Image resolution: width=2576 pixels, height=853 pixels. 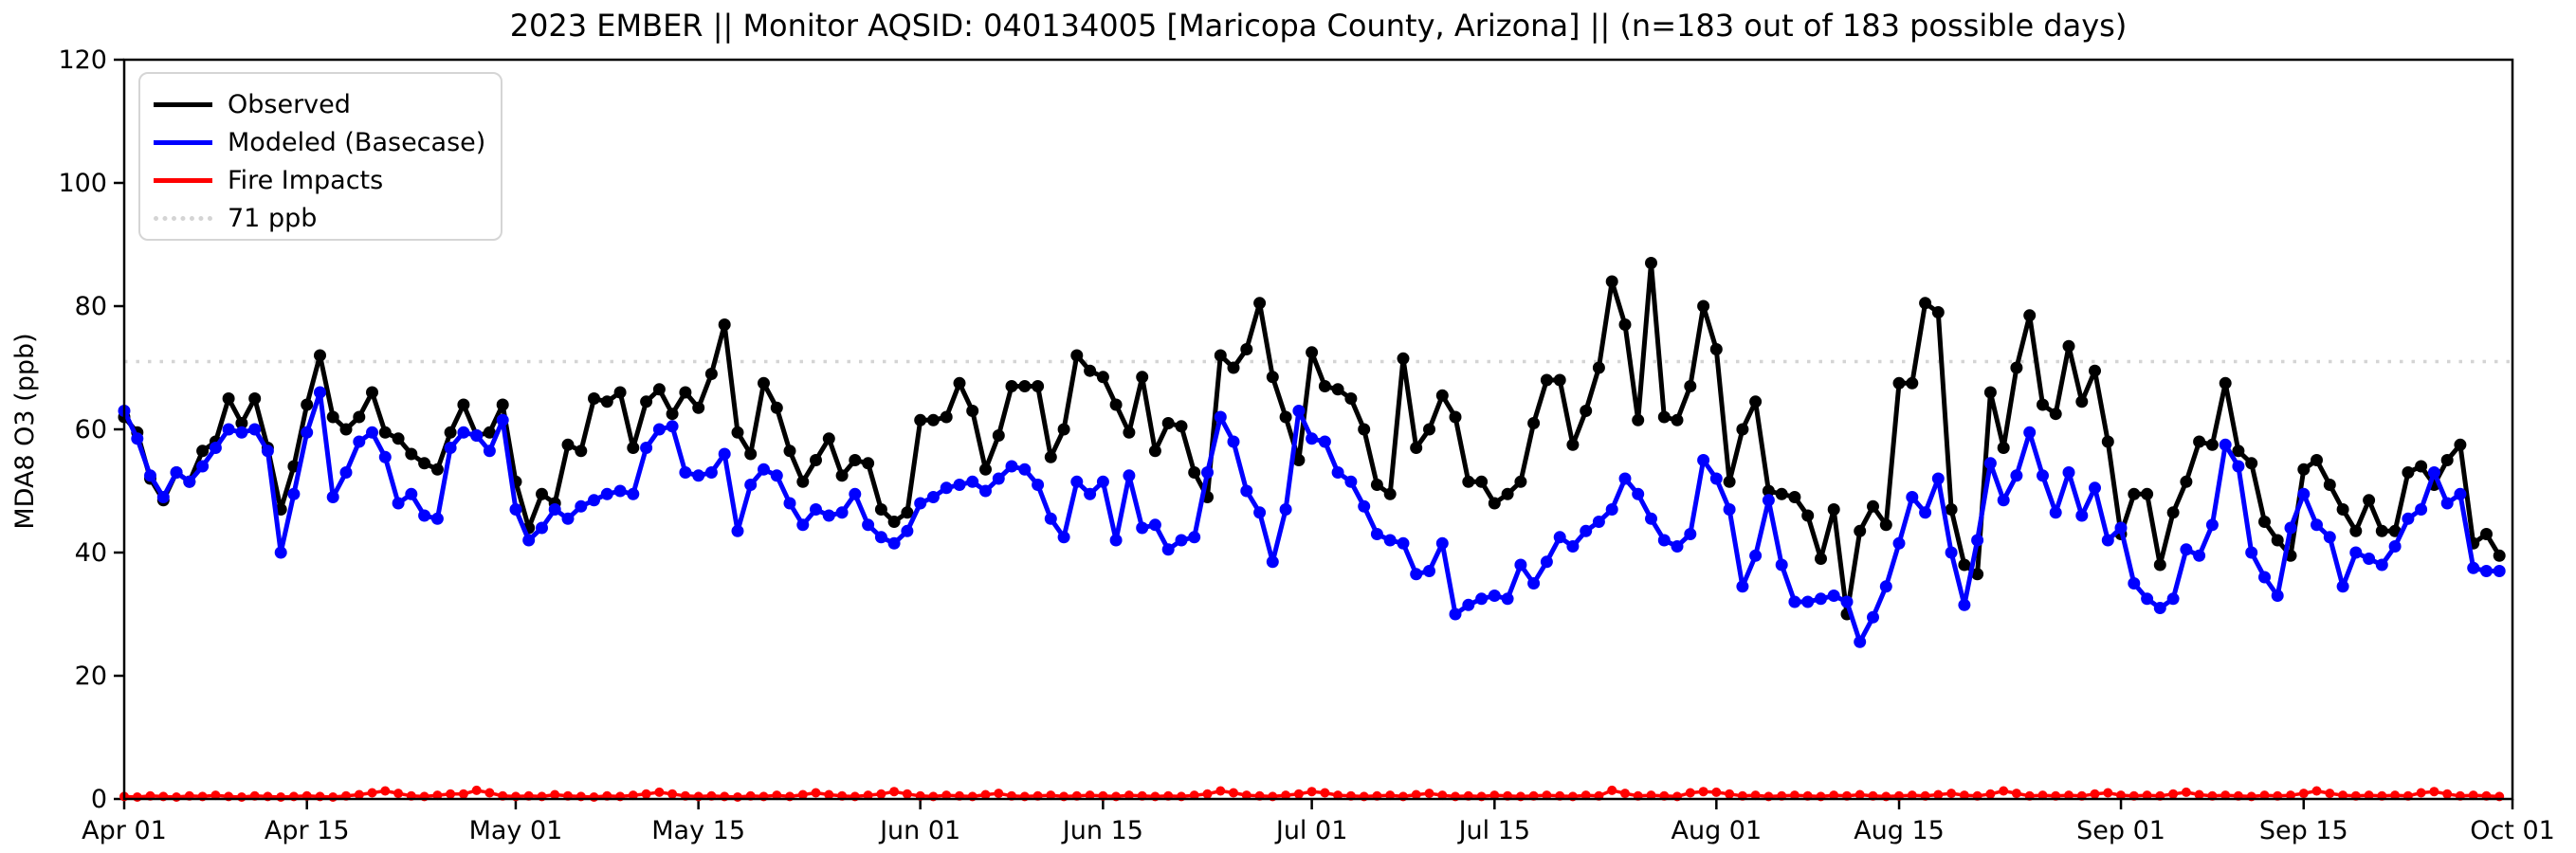 I want to click on legend-swatch-fire, so click(x=183, y=180).